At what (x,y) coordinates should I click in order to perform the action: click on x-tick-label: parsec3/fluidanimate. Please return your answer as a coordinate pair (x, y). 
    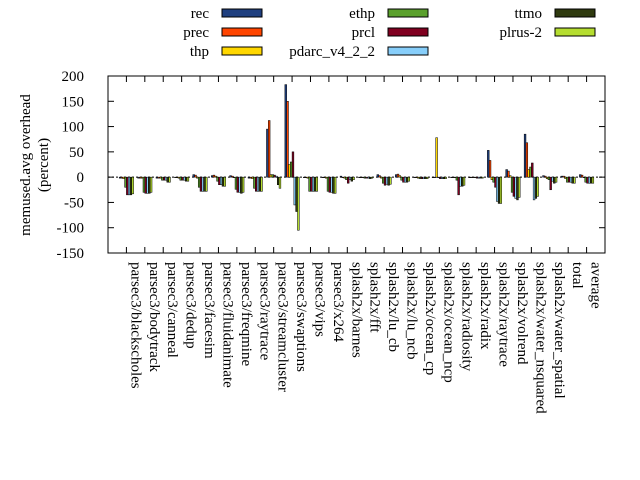
    Looking at the image, I should click on (227, 325).